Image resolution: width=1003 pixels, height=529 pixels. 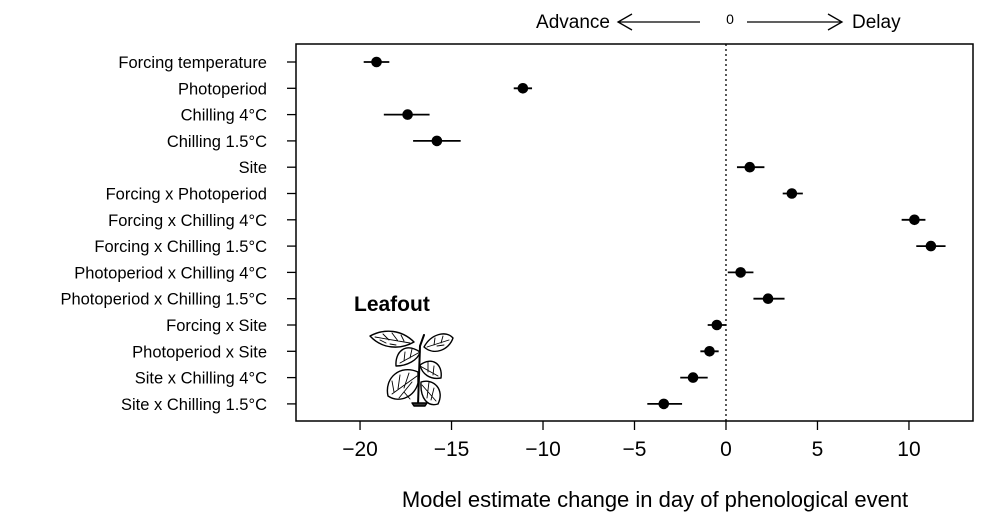 I want to click on y-tick-label: Forcing x Chilling 4°C, so click(x=187, y=221).